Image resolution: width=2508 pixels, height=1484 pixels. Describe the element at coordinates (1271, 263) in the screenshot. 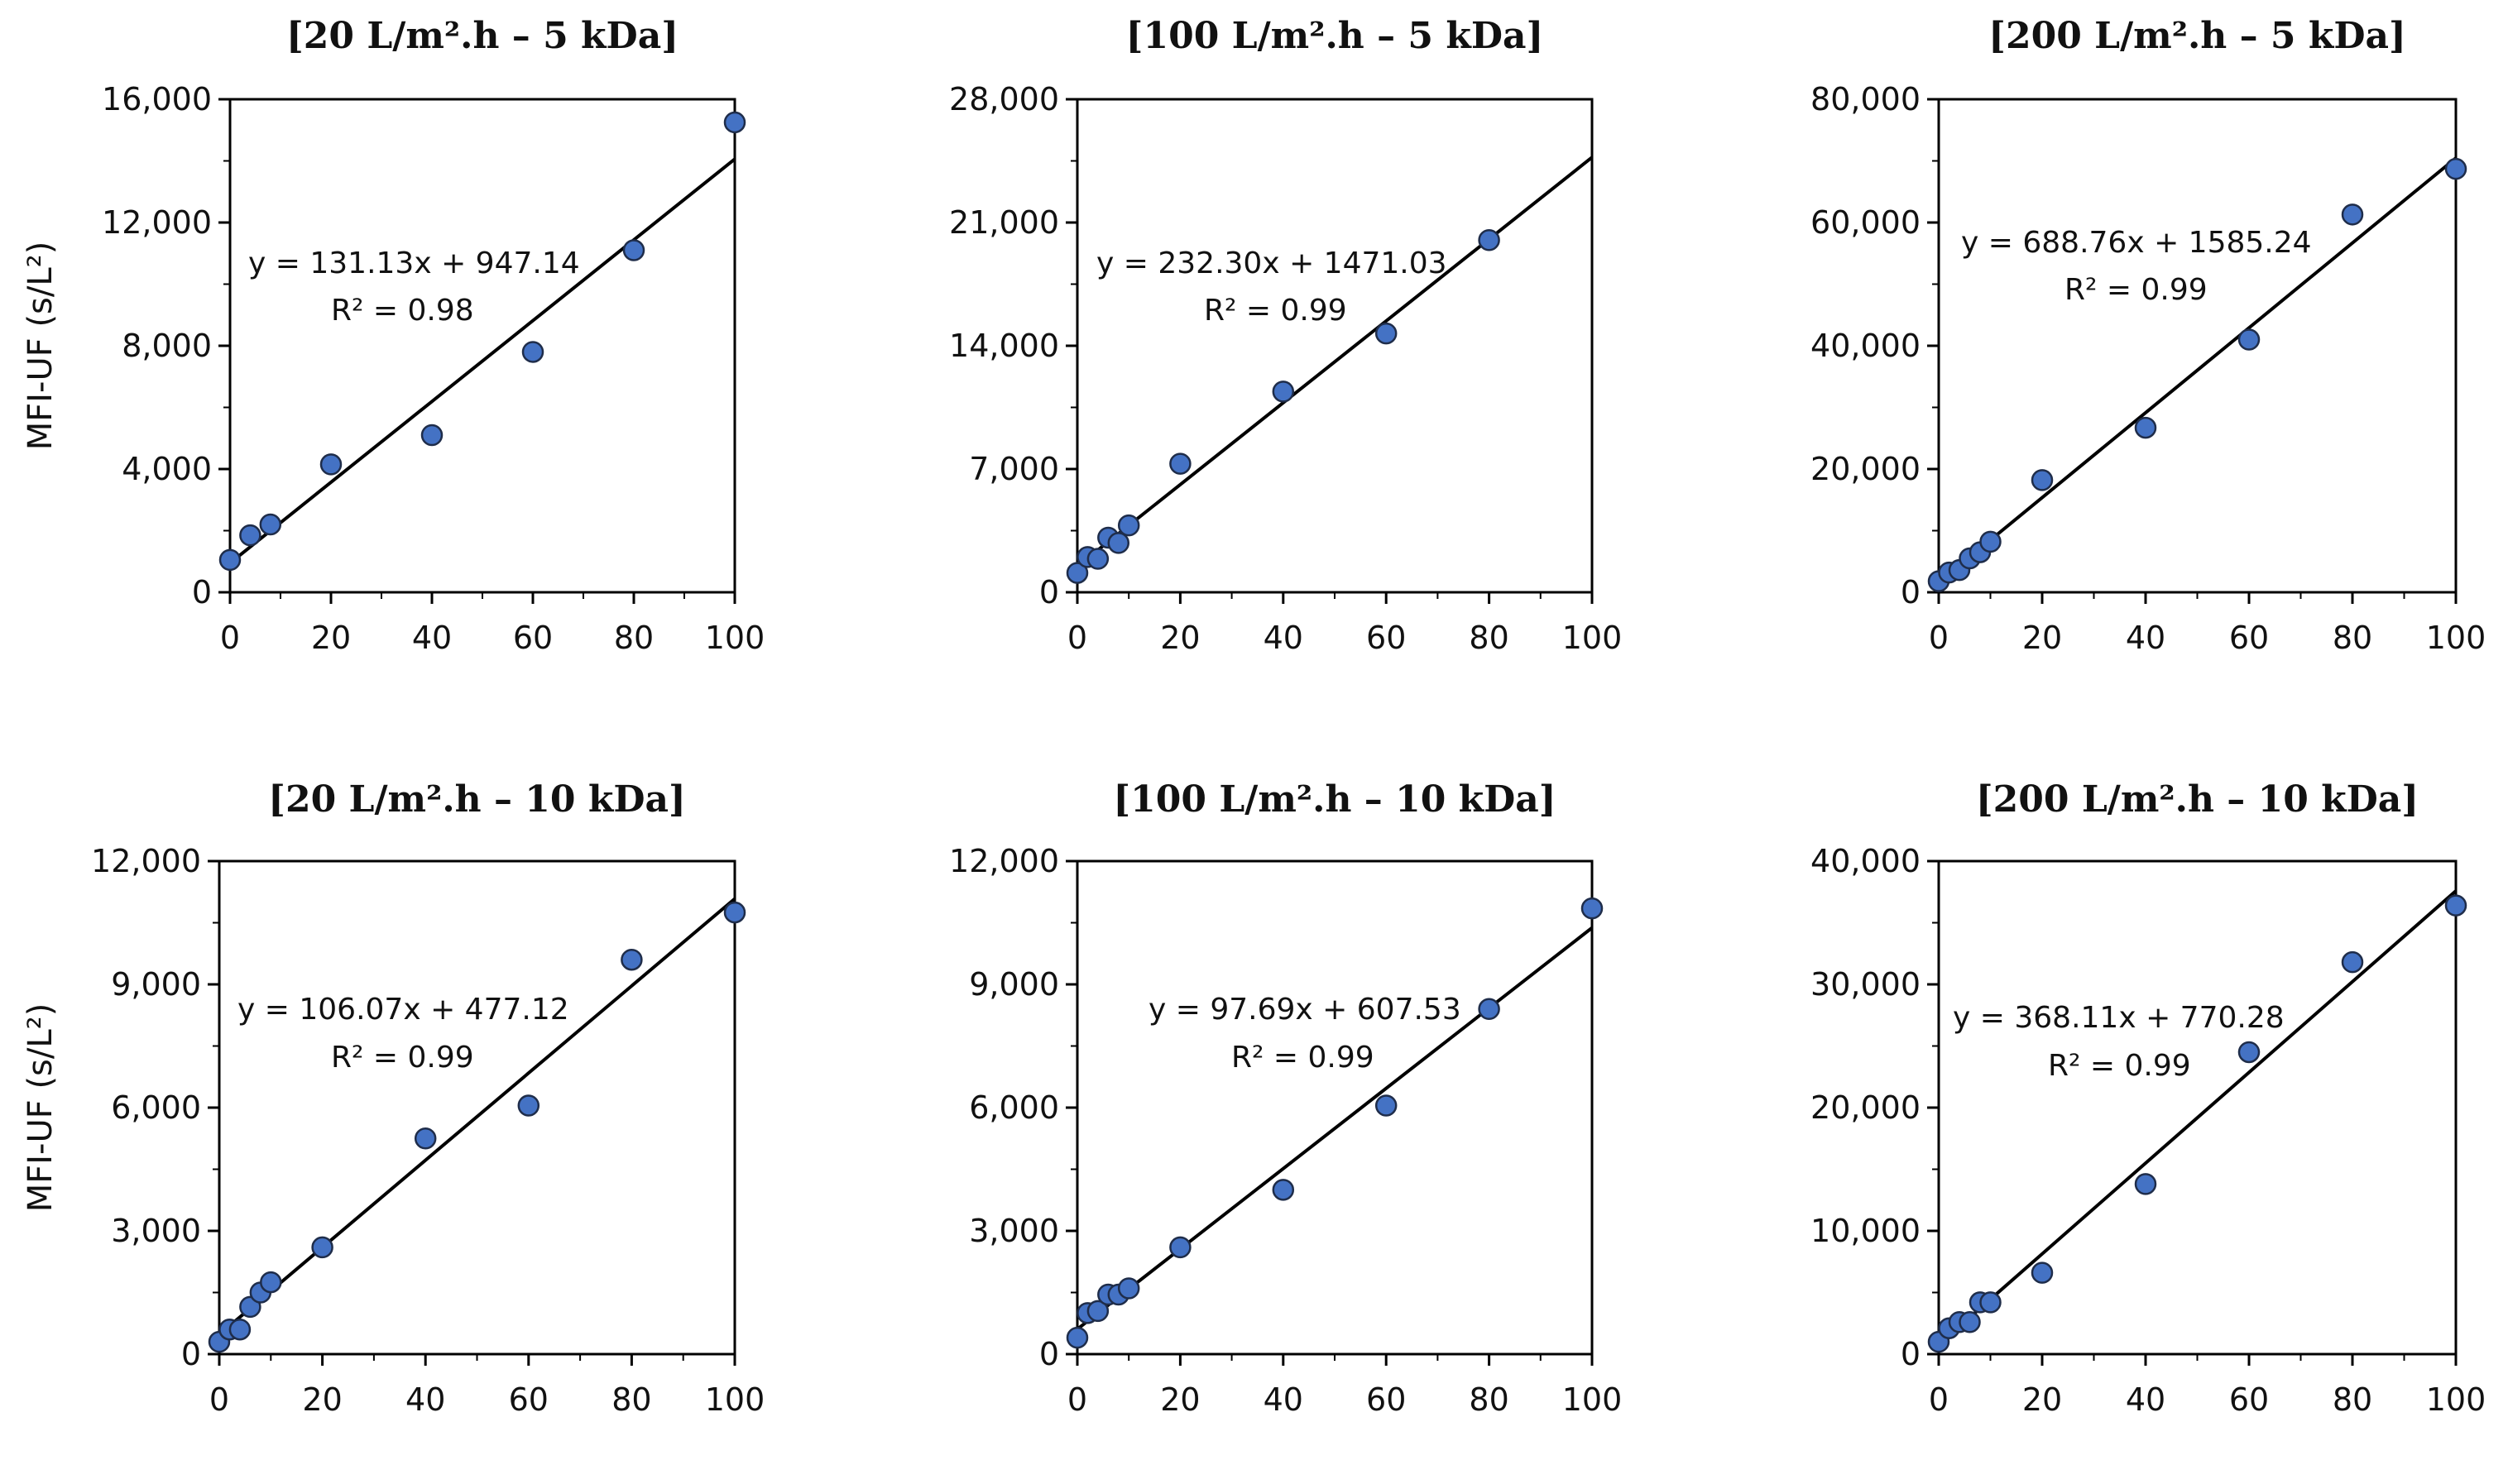

I see `trend-equation: y = 232.30x + 1471.03` at that location.